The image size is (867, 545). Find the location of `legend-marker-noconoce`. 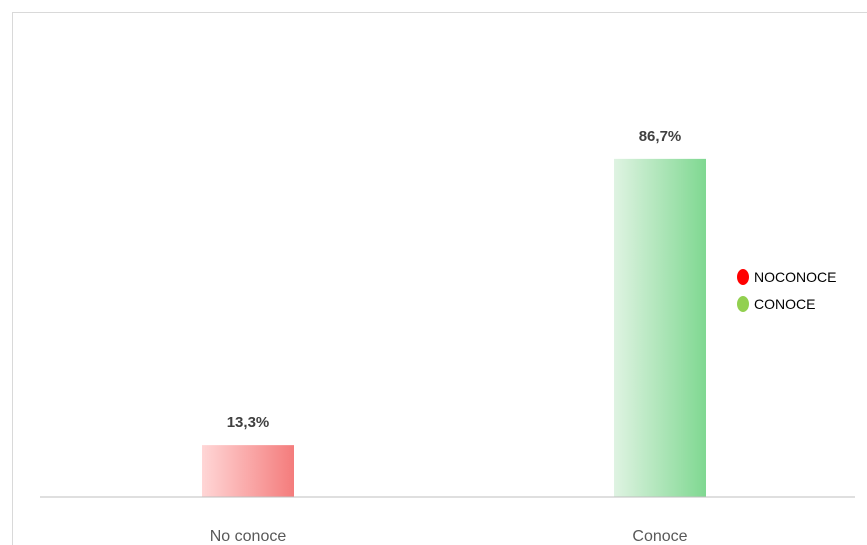

legend-marker-noconoce is located at coordinates (743, 277).